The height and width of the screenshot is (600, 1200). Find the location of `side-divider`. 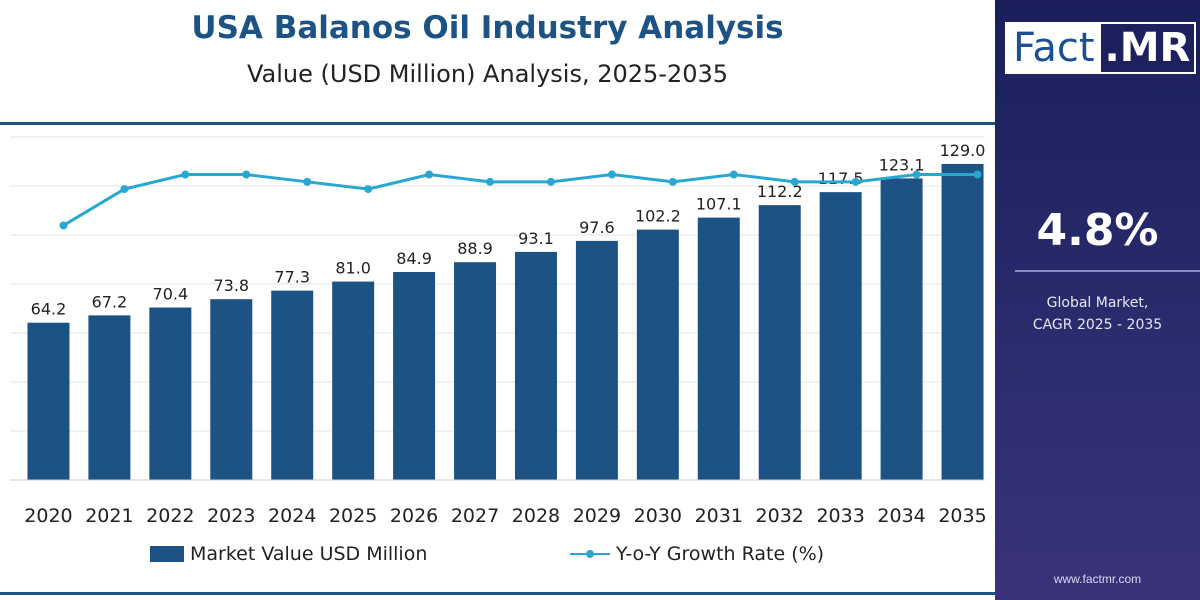

side-divider is located at coordinates (1107, 271).